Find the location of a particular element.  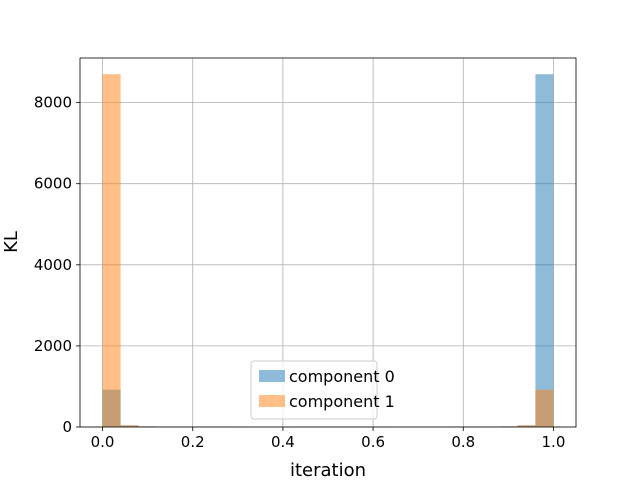

x-tick-label-3: 0.6 is located at coordinates (373, 442).